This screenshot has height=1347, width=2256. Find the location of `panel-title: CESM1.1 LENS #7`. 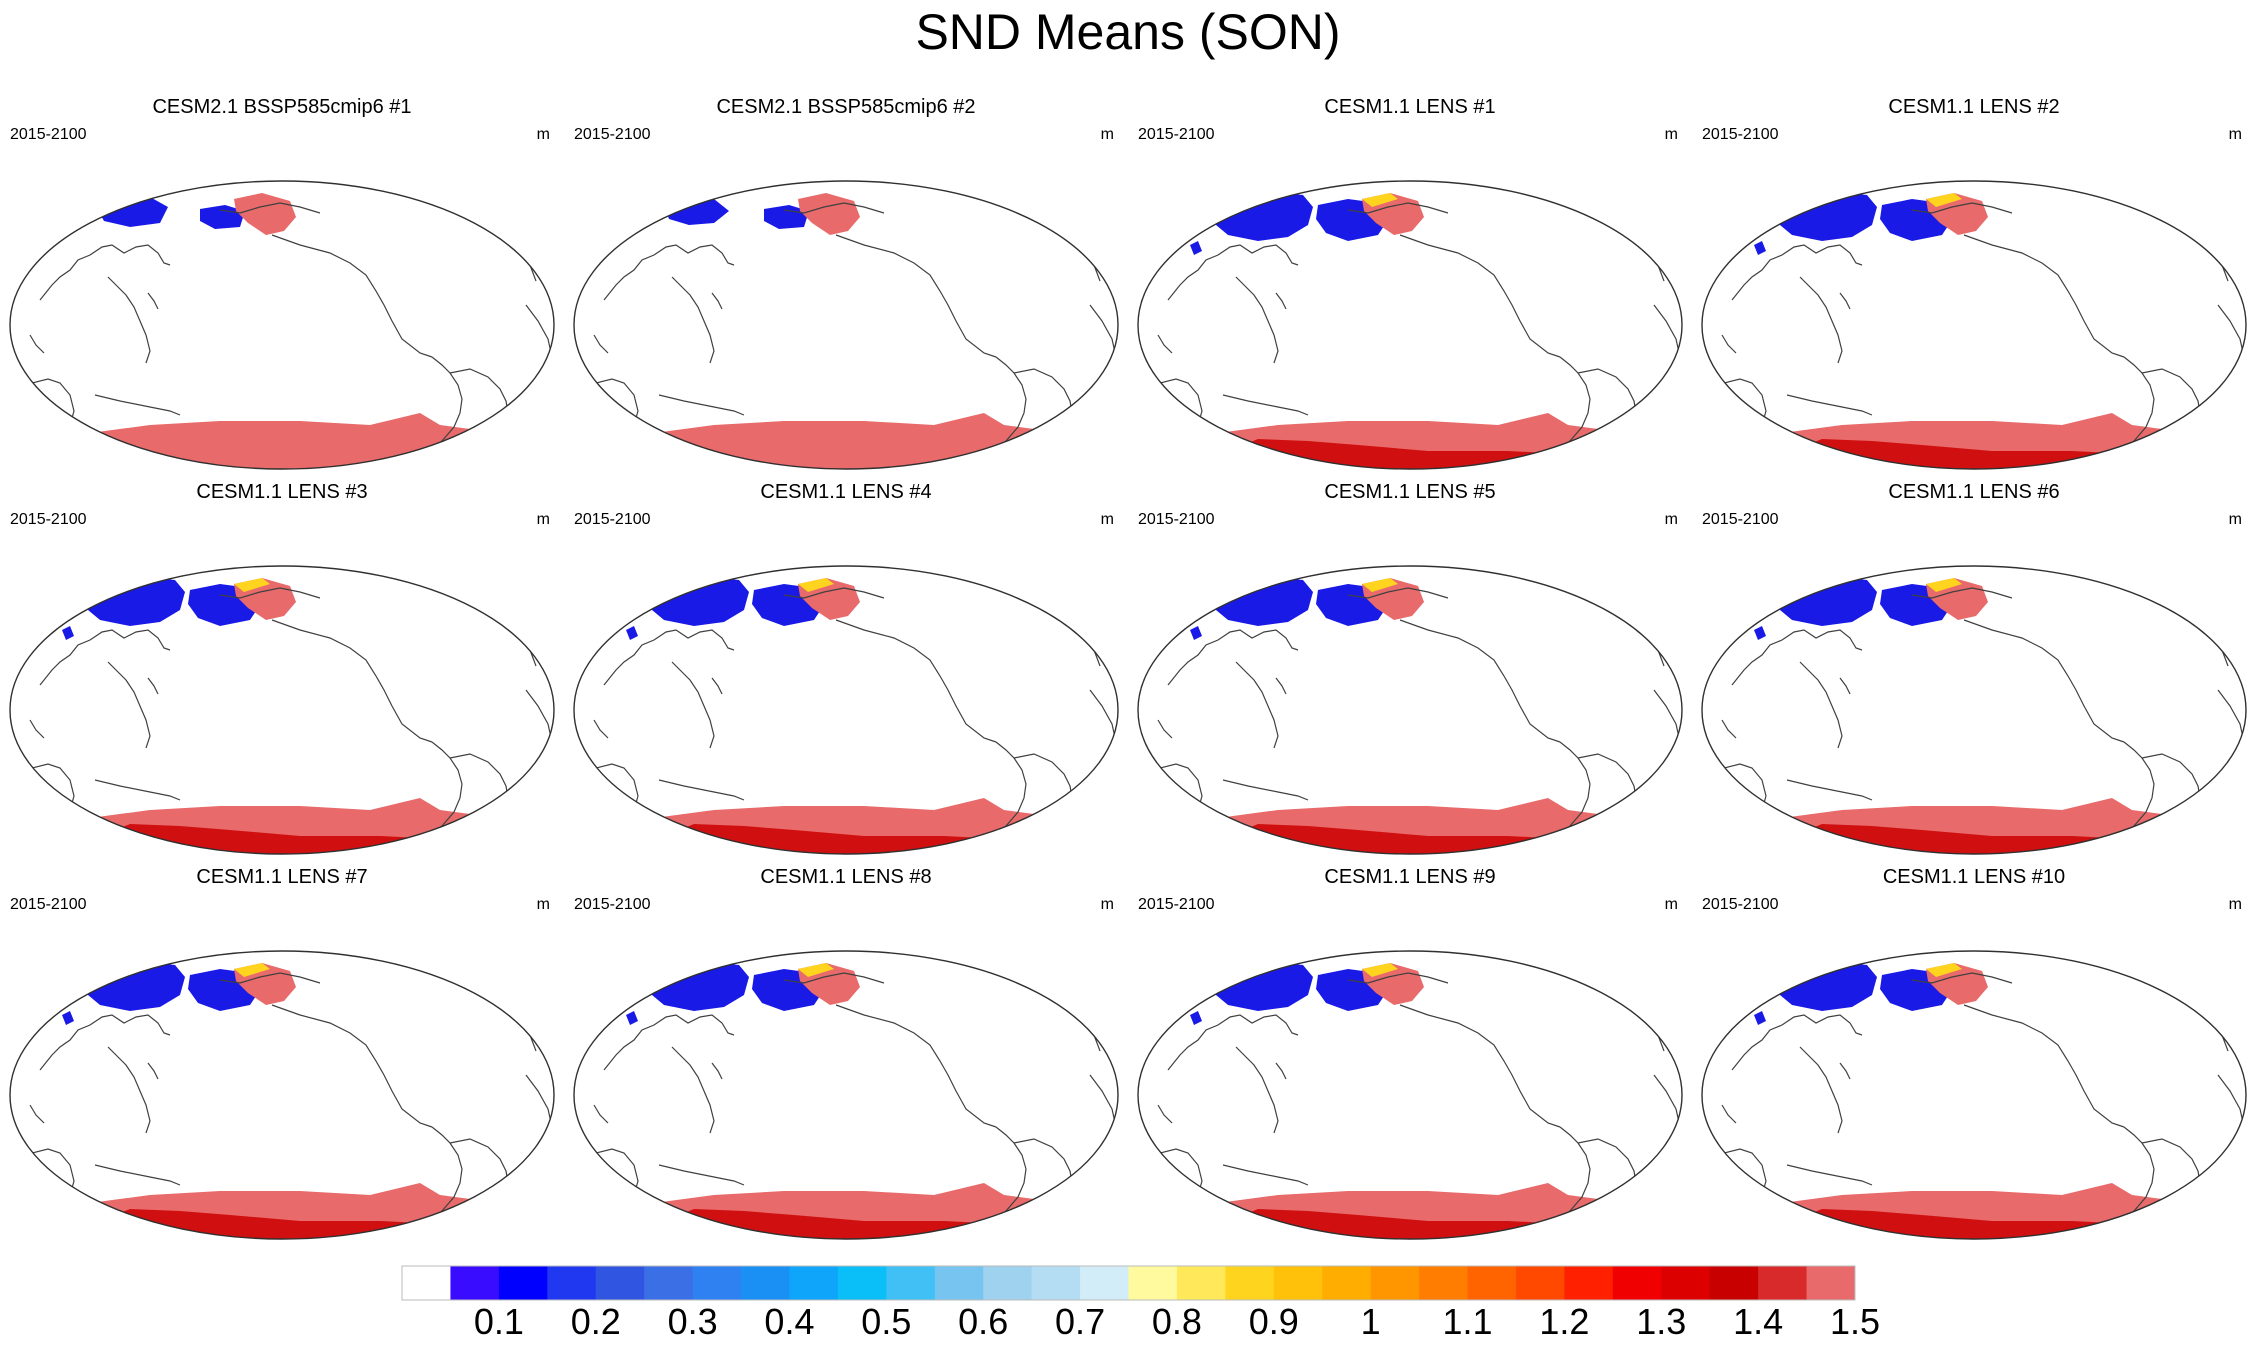

panel-title: CESM1.1 LENS #7 is located at coordinates (282, 877).